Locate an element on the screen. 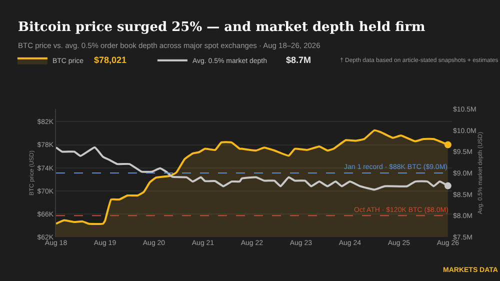 The height and width of the screenshot is (281, 500). chart-title: Bitcoin price surged 25% — and market depth held firm is located at coordinates (222, 27).